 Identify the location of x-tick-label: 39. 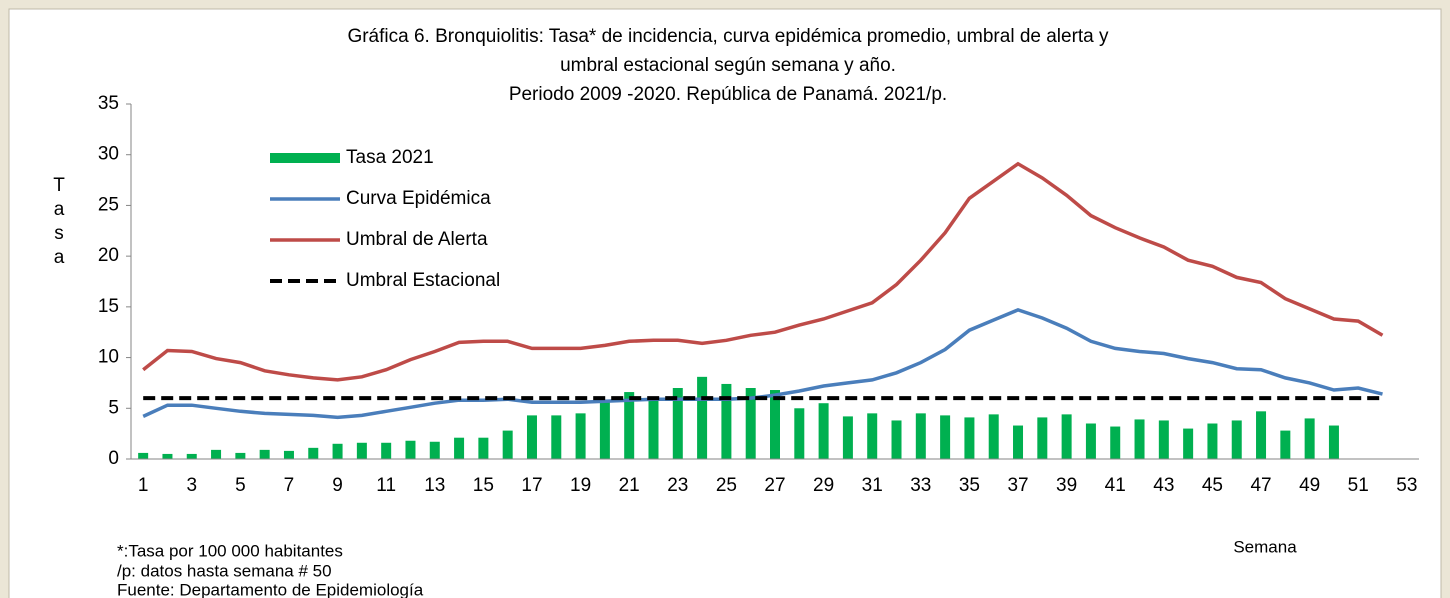
(1066, 485).